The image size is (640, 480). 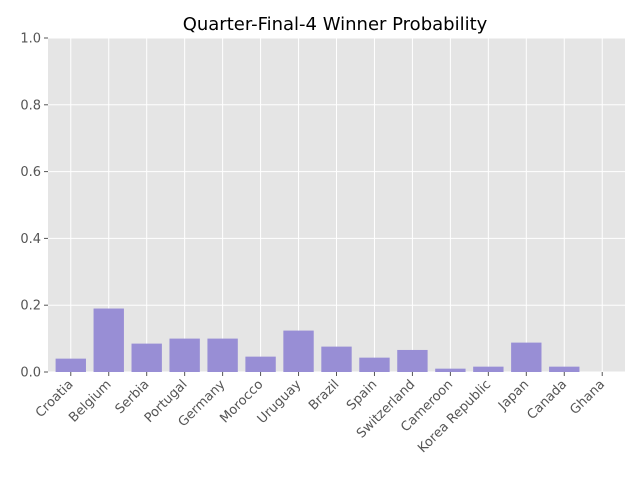 I want to click on chart-title: Quarter-Final-4 Winner Probability, so click(x=335, y=24).